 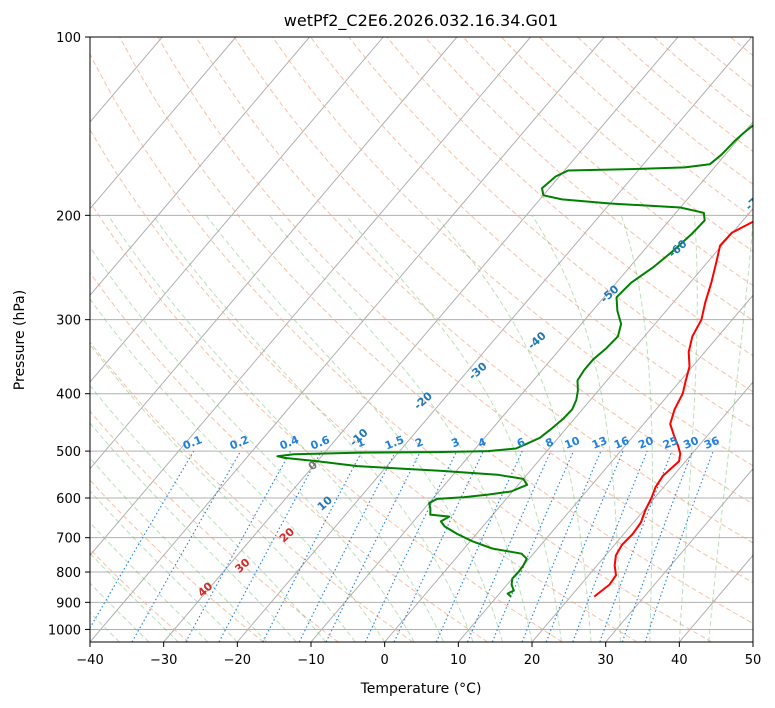 What do you see at coordinates (68, 452) in the screenshot?
I see `y-tick-label: 500` at bounding box center [68, 452].